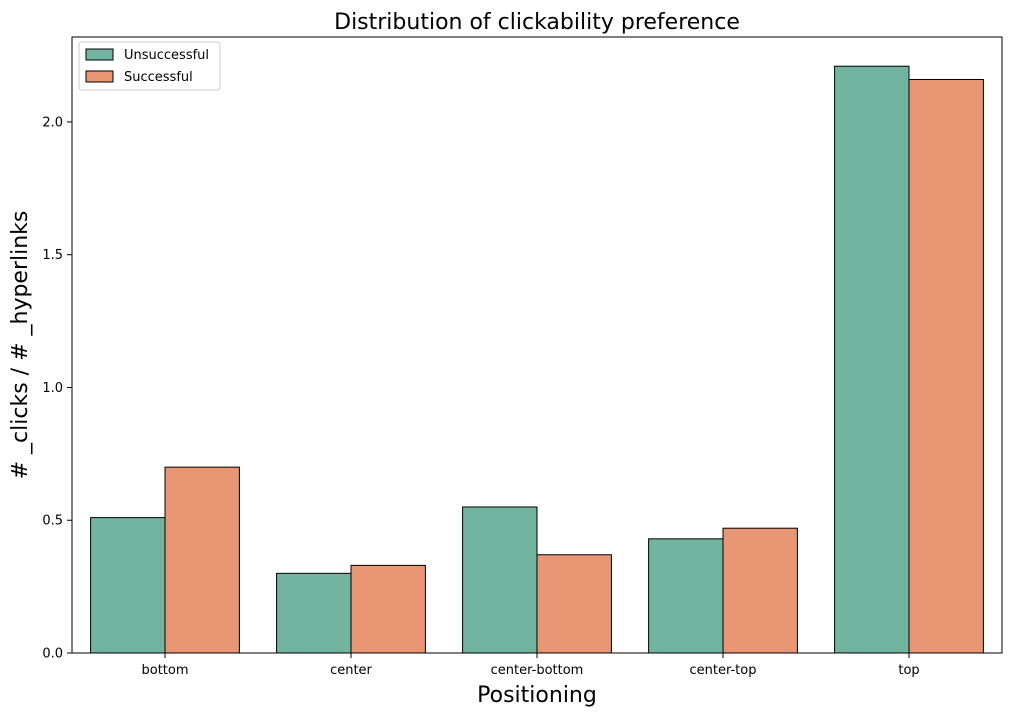 This screenshot has height=716, width=1012. Describe the element at coordinates (537, 670) in the screenshot. I see `x-tick-label: center-bottom` at that location.